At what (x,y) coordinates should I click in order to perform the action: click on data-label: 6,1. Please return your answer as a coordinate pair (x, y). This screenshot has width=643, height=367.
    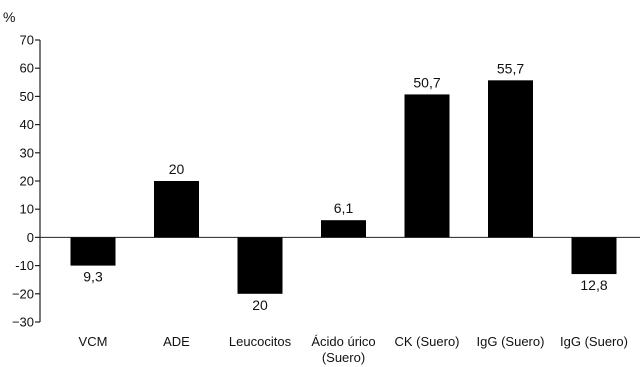
    Looking at the image, I should click on (344, 208).